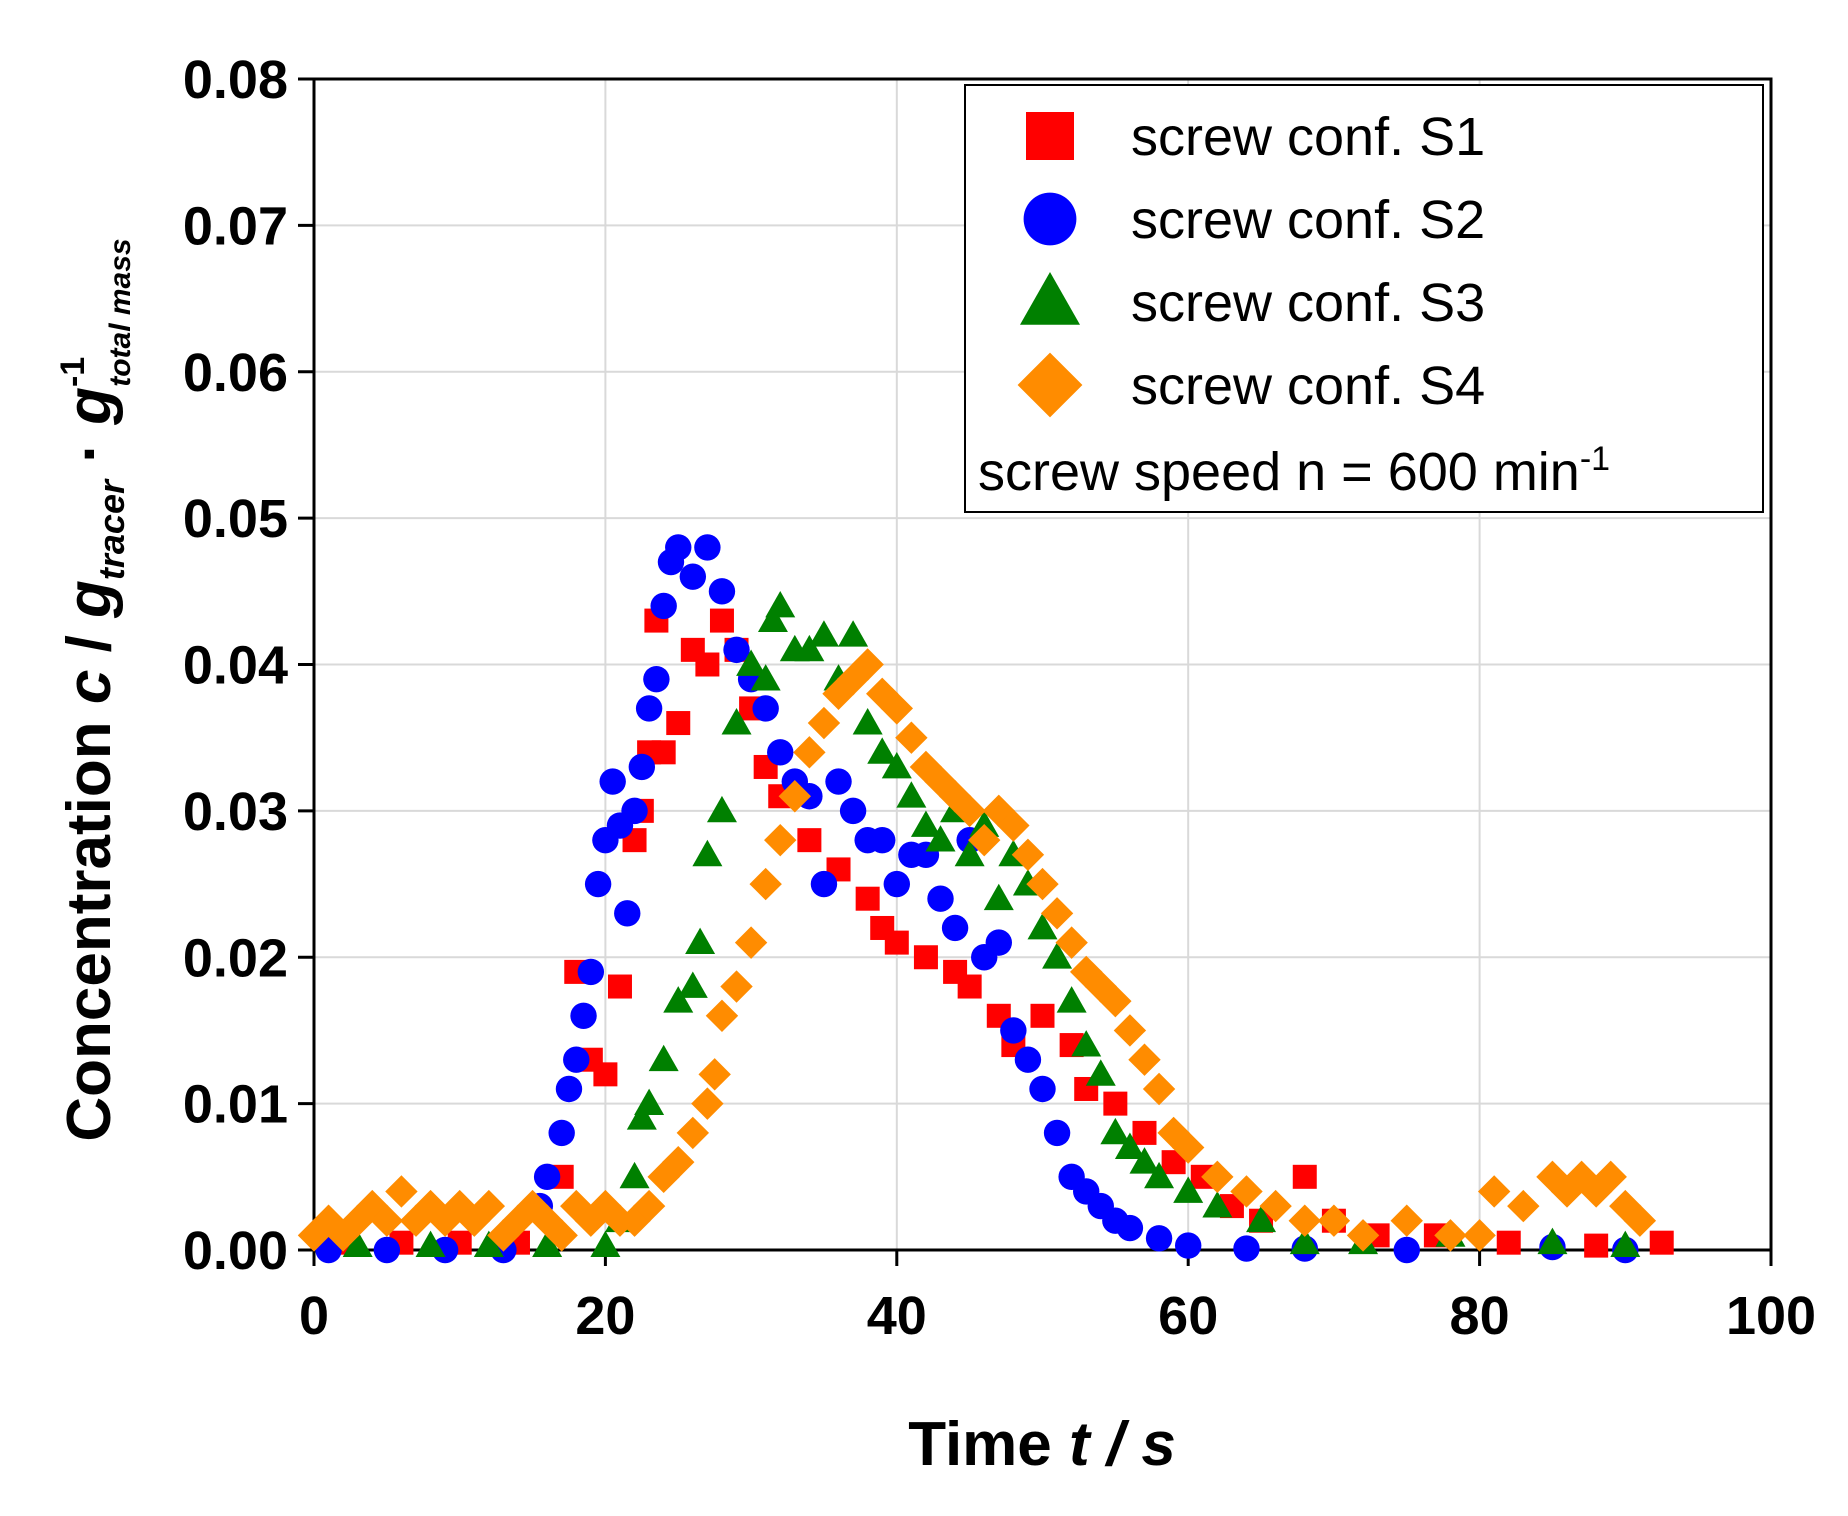 The width and height of the screenshot is (1848, 1516). Describe the element at coordinates (235, 666) in the screenshot. I see `y-tick-label: 0.04` at that location.